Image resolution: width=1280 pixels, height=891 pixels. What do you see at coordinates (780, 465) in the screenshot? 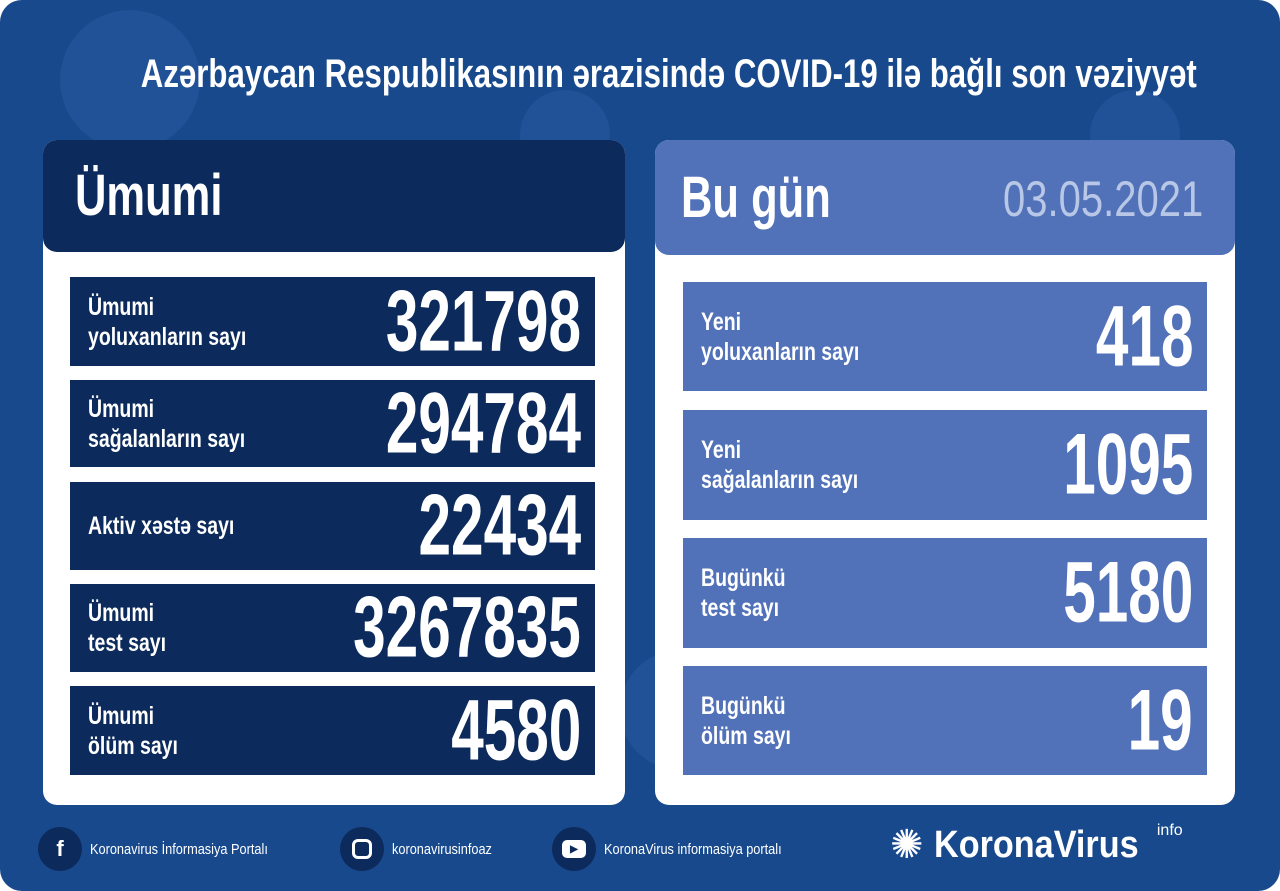
I see `stat-label: Yeni sağalanların sayı` at bounding box center [780, 465].